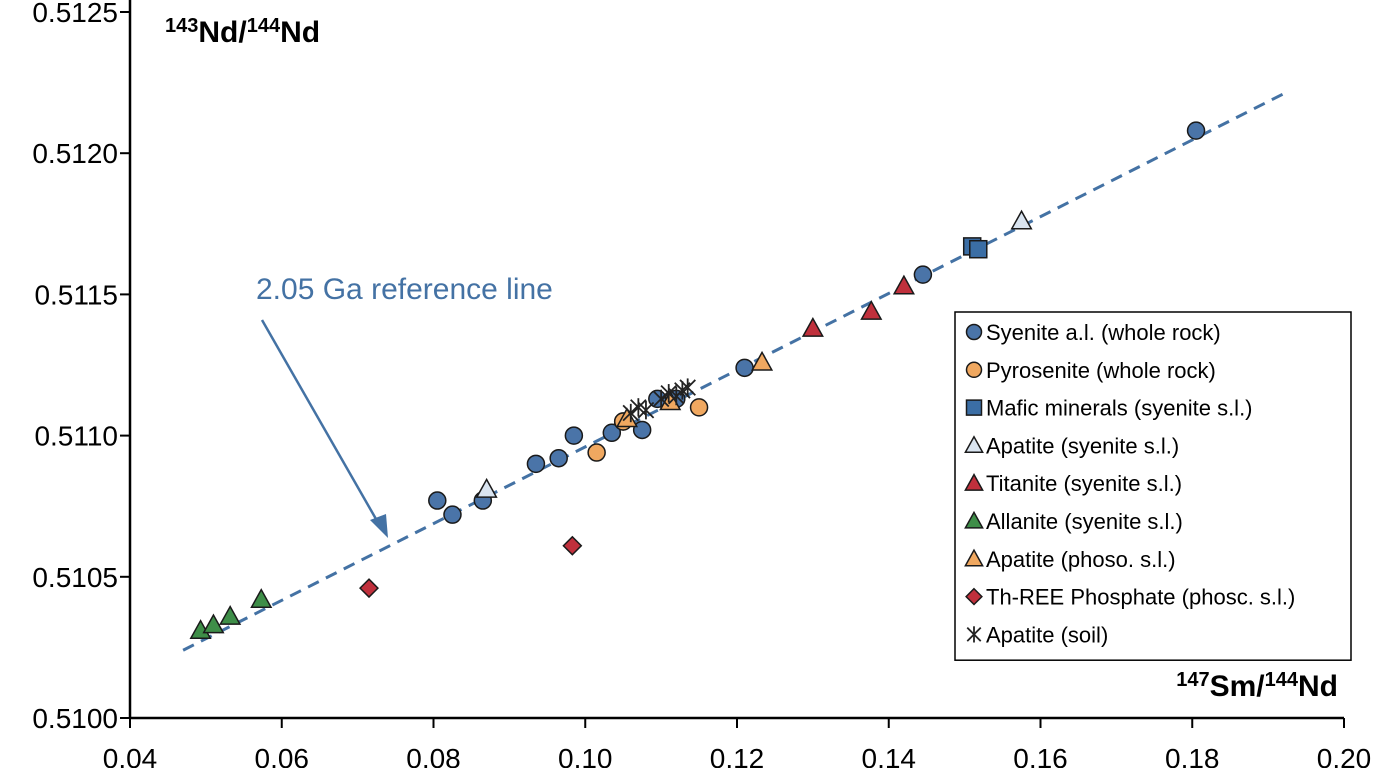 This screenshot has height=768, width=1376. What do you see at coordinates (130, 755) in the screenshot?
I see `x-tick-label: 0.04` at bounding box center [130, 755].